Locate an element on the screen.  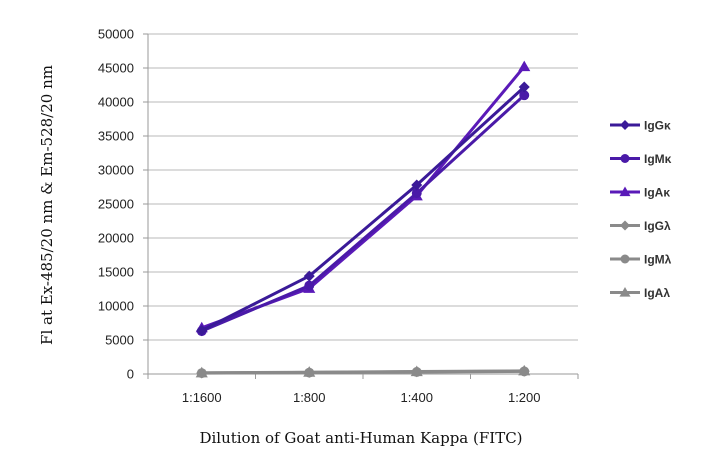
legend-label: IgAκ is located at coordinates (657, 193).